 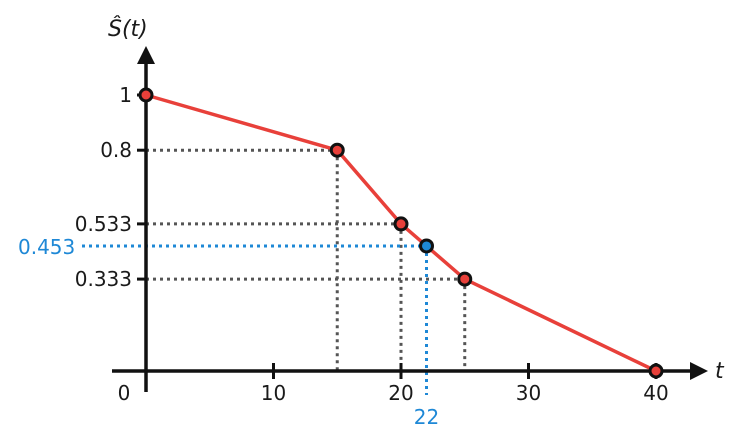 What do you see at coordinates (46, 247) in the screenshot?
I see `highlight-y-label: 0.453` at bounding box center [46, 247].